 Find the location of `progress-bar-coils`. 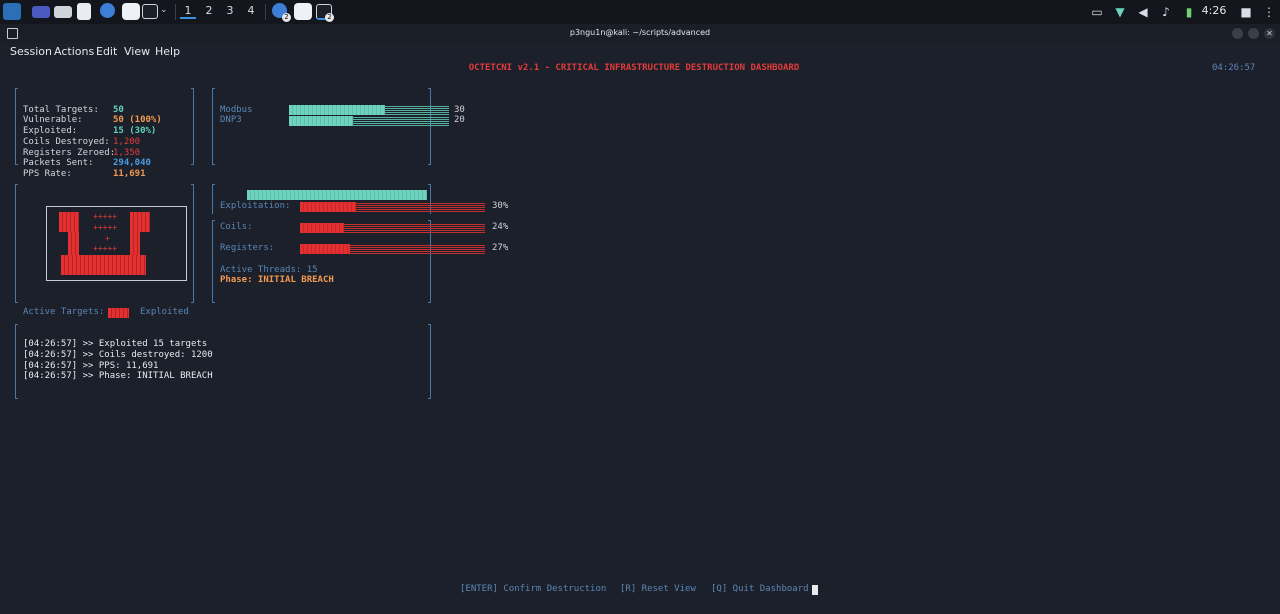

progress-bar-coils is located at coordinates (322, 228).